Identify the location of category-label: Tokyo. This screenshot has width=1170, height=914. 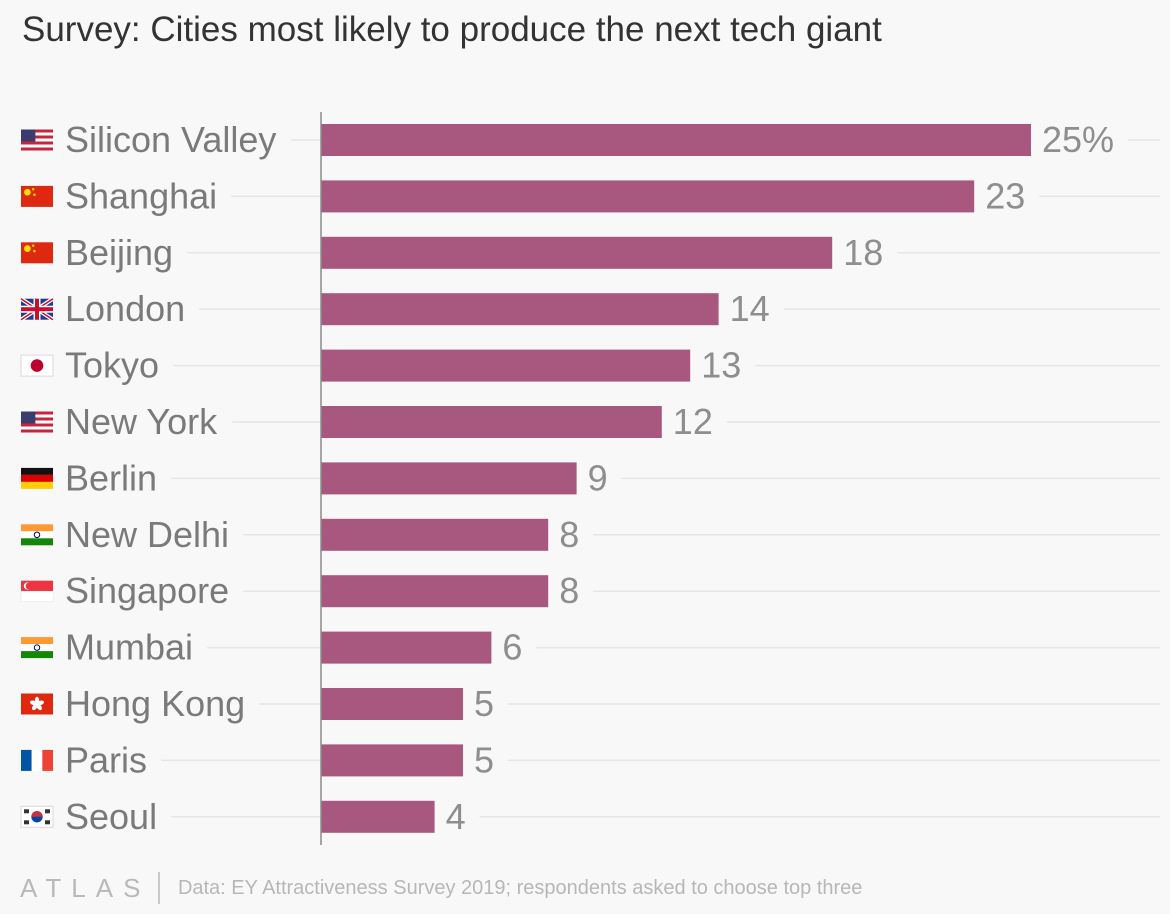
(112, 365).